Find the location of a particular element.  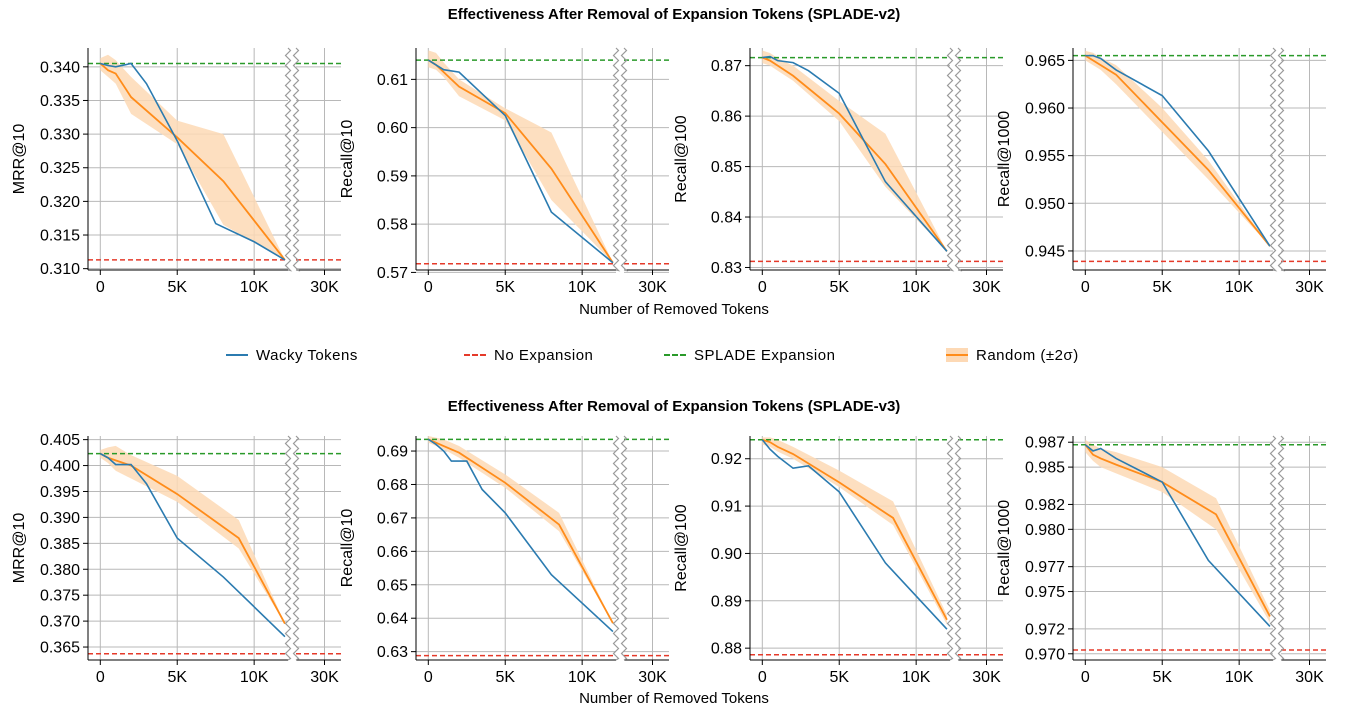

wacky-line-g1-p3 is located at coordinates (1177, 535).